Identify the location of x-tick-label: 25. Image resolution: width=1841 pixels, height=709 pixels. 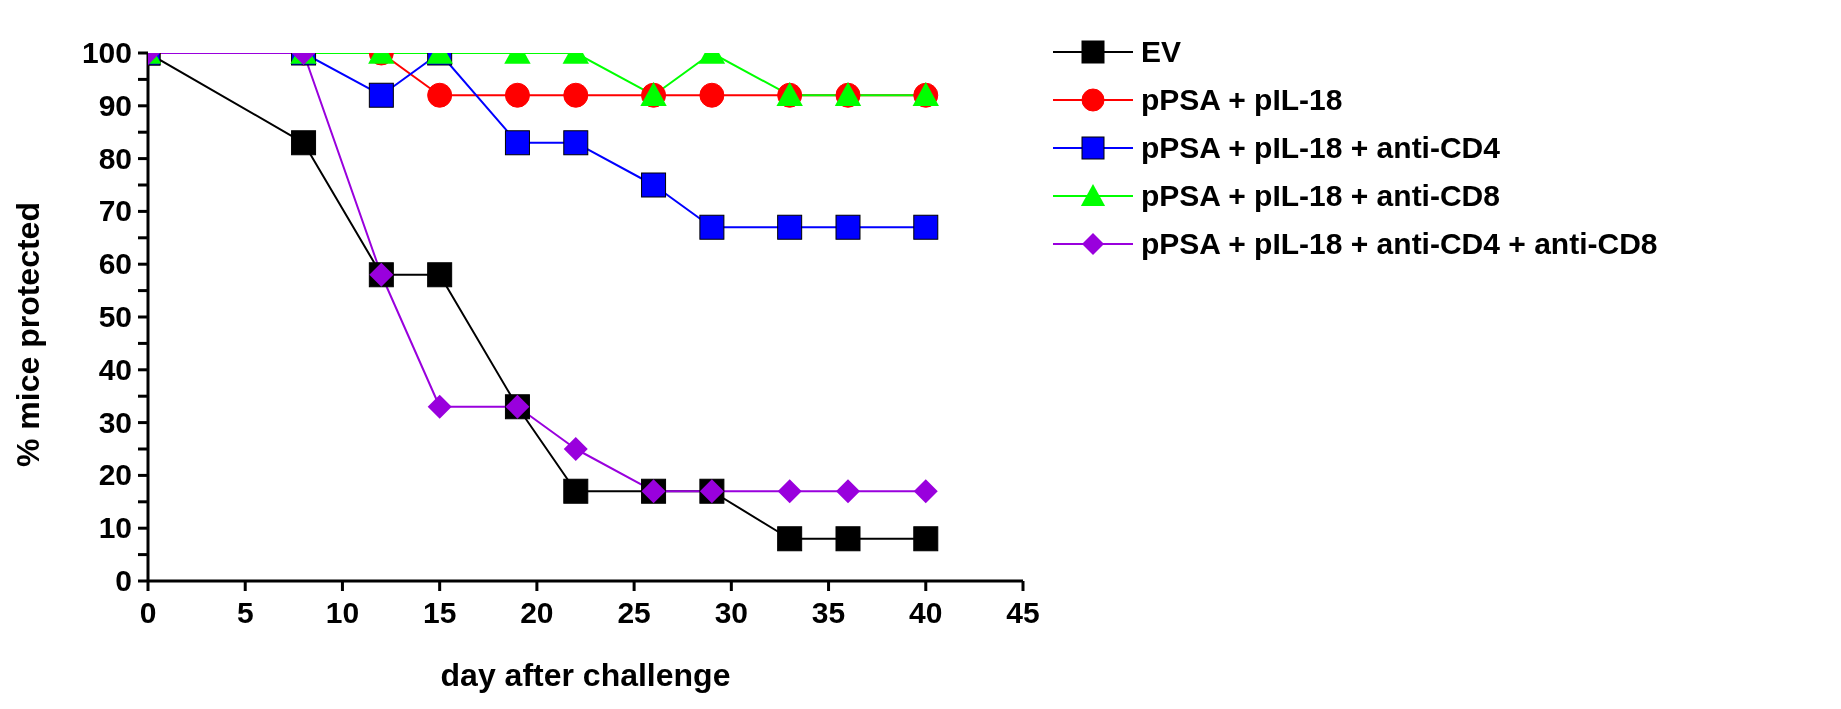
(634, 612).